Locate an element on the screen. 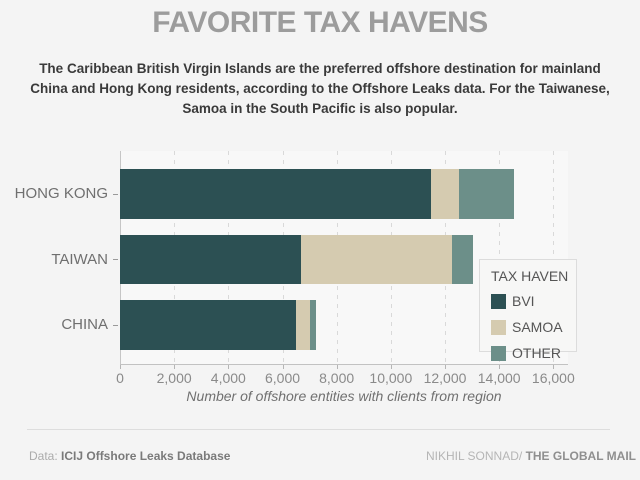 This screenshot has height=480, width=640. legend-item-bvi: BVI is located at coordinates (533, 301).